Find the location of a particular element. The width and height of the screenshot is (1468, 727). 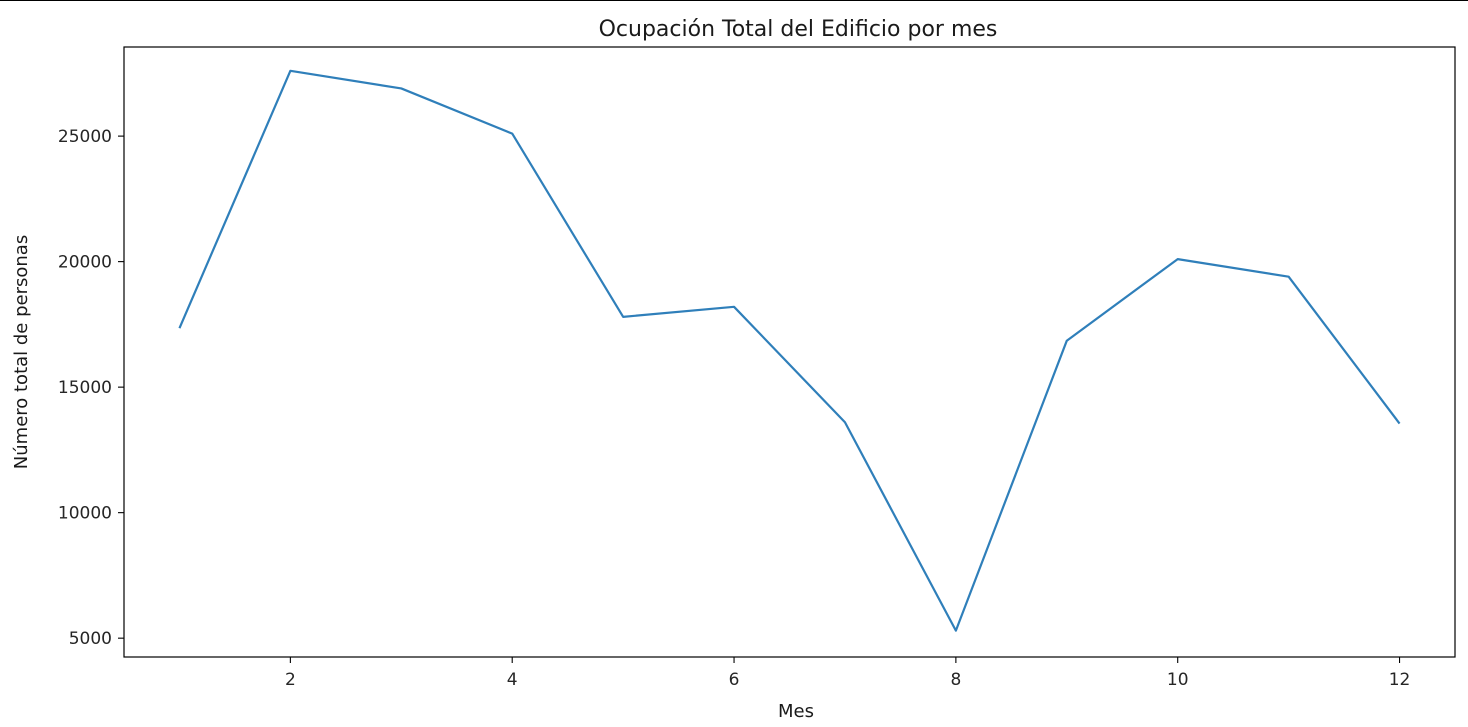

y-axis-ticks: 5000 10000 15000 20000 25000 is located at coordinates (91, 388).